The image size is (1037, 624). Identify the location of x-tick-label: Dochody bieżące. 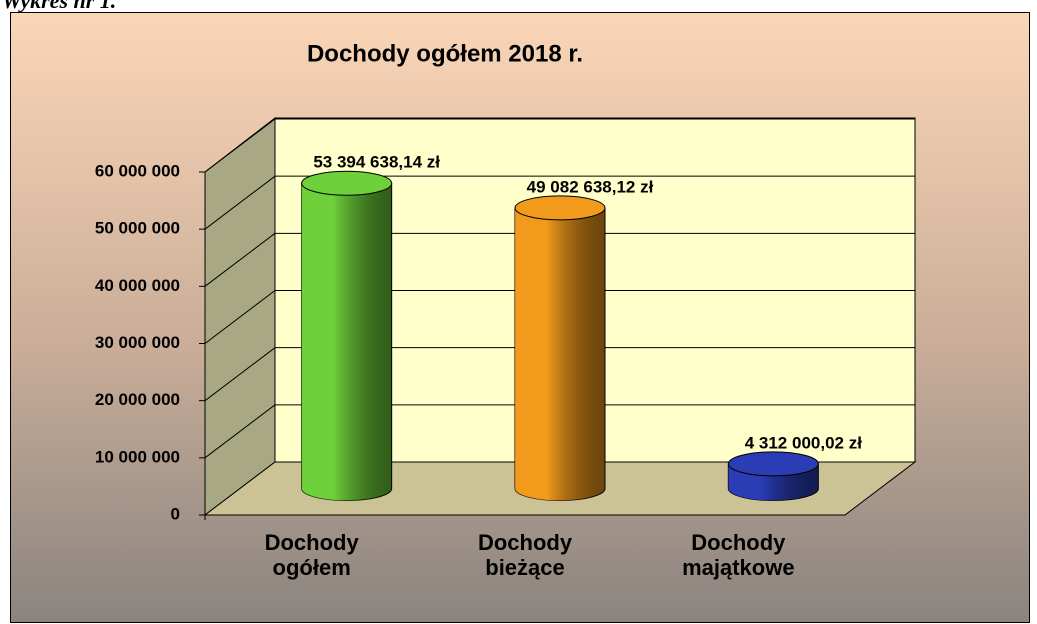
(525, 555).